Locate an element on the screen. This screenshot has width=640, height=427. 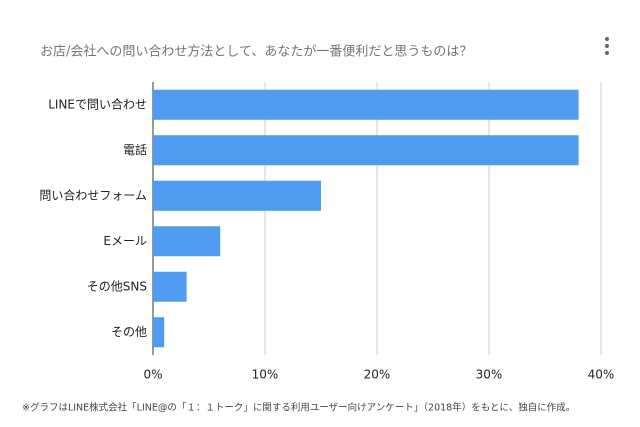
y-tick-label: LINEで問い合わせ is located at coordinates (97, 103).